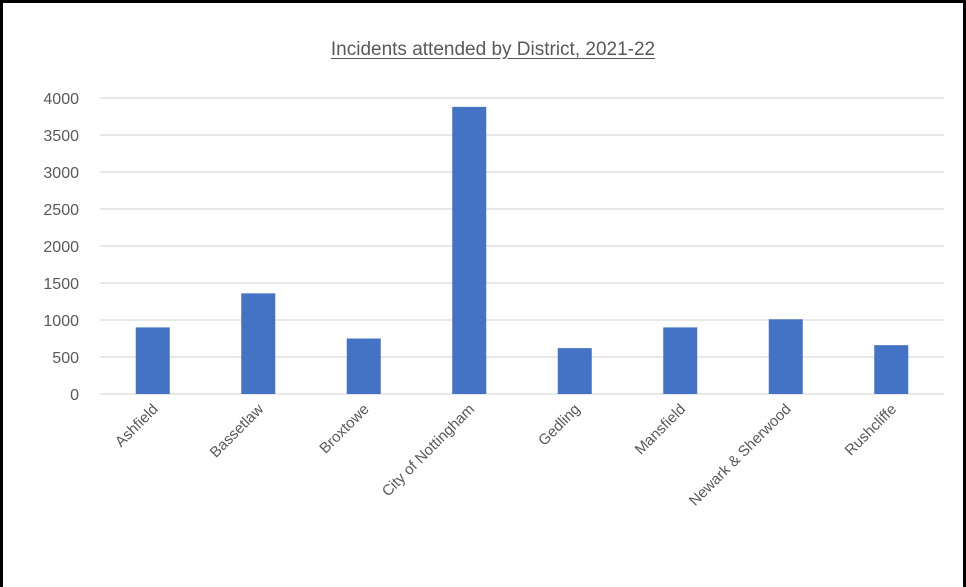  What do you see at coordinates (871, 430) in the screenshot?
I see `x-category-label: Rushcliffe` at bounding box center [871, 430].